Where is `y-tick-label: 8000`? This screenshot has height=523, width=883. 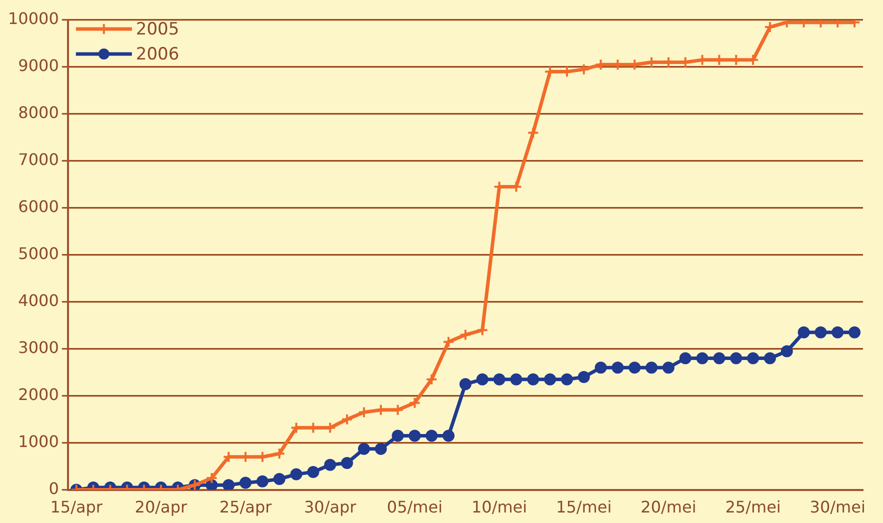
y-tick-label: 8000 is located at coordinates (38, 112).